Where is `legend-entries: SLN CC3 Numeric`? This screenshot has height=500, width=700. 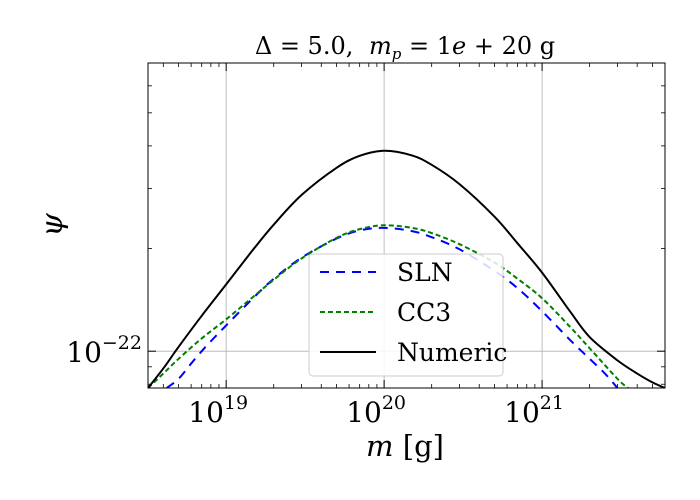
legend-entries: SLN CC3 Numeric is located at coordinates (413, 312).